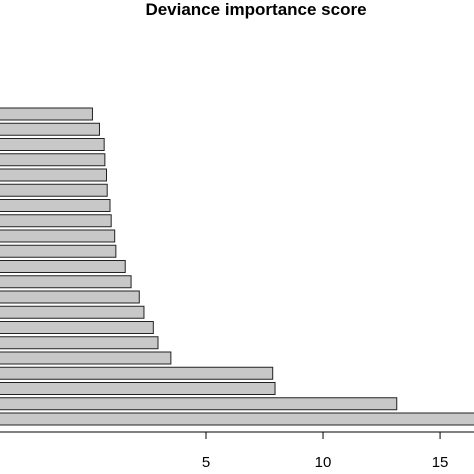 The width and height of the screenshot is (474, 474). What do you see at coordinates (325, 451) in the screenshot?
I see `x-ticks-group: 5 10 15` at bounding box center [325, 451].